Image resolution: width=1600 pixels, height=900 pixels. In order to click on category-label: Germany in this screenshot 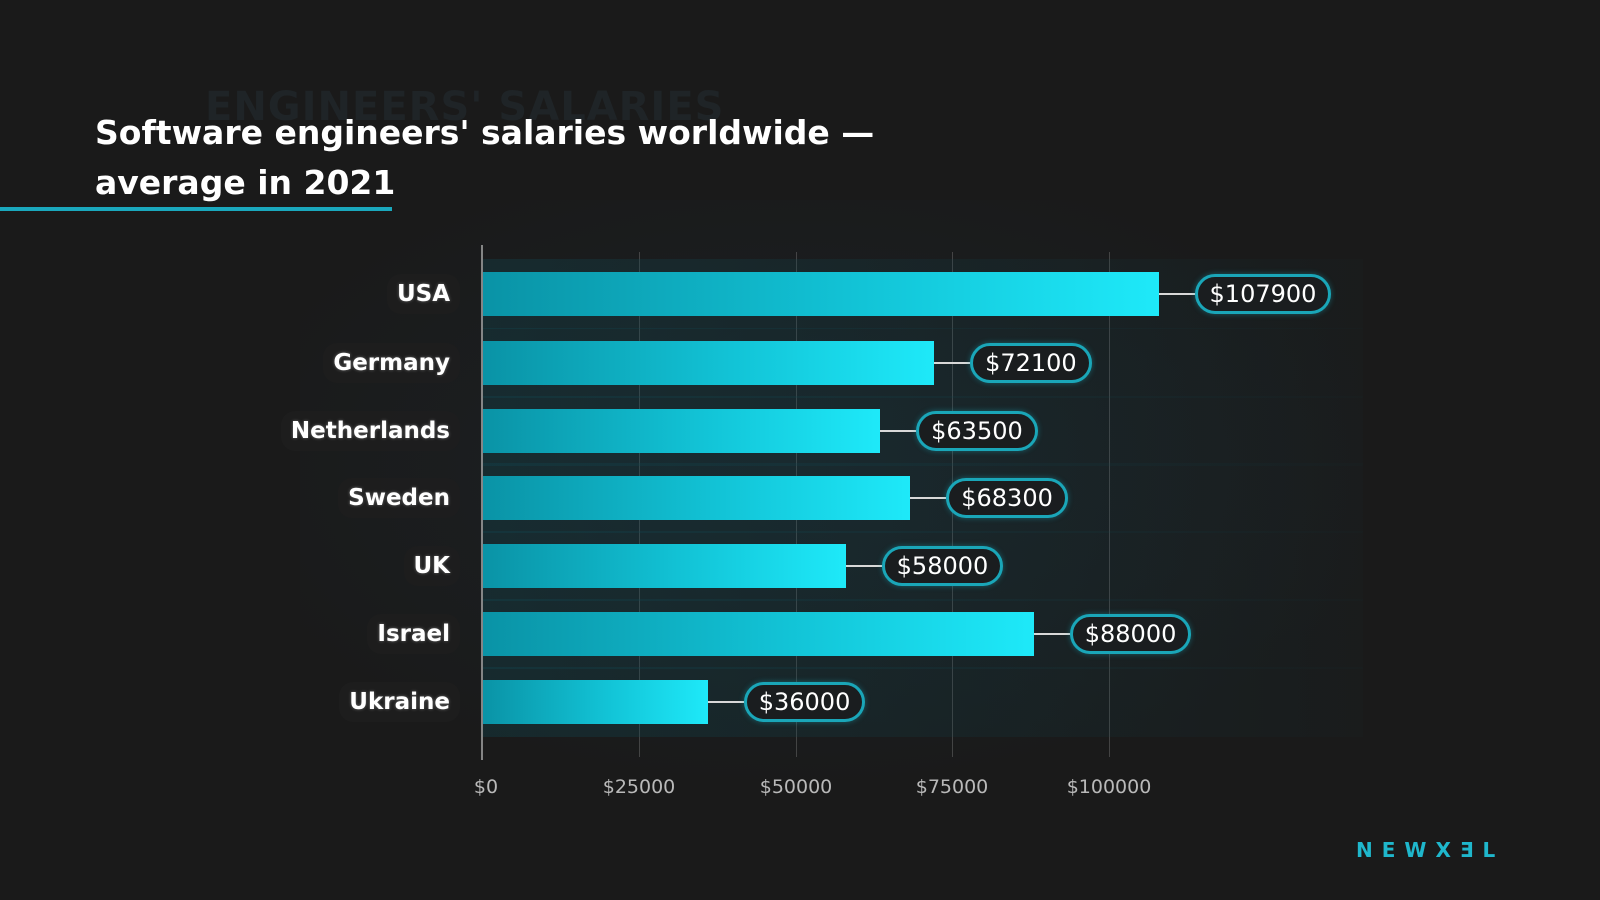, I will do `click(391, 363)`.